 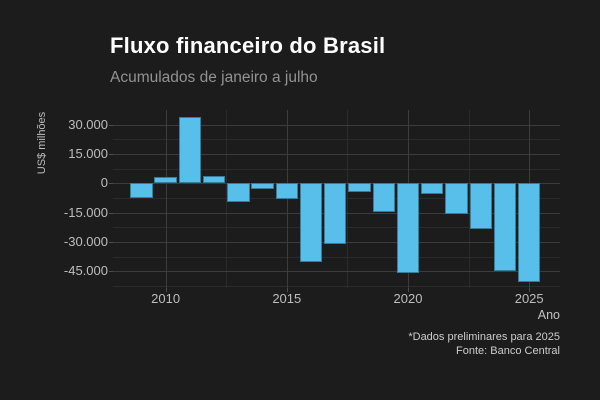 I want to click on y-tick-label: -45.000, so click(x=85, y=271).